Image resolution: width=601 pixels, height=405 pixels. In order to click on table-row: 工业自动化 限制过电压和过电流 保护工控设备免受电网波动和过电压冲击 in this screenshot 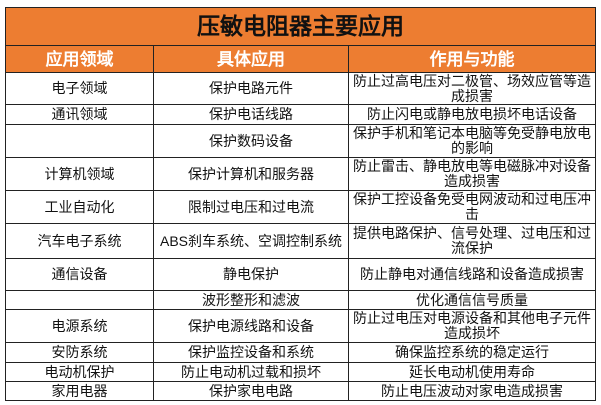, I will do `click(301, 207)`.